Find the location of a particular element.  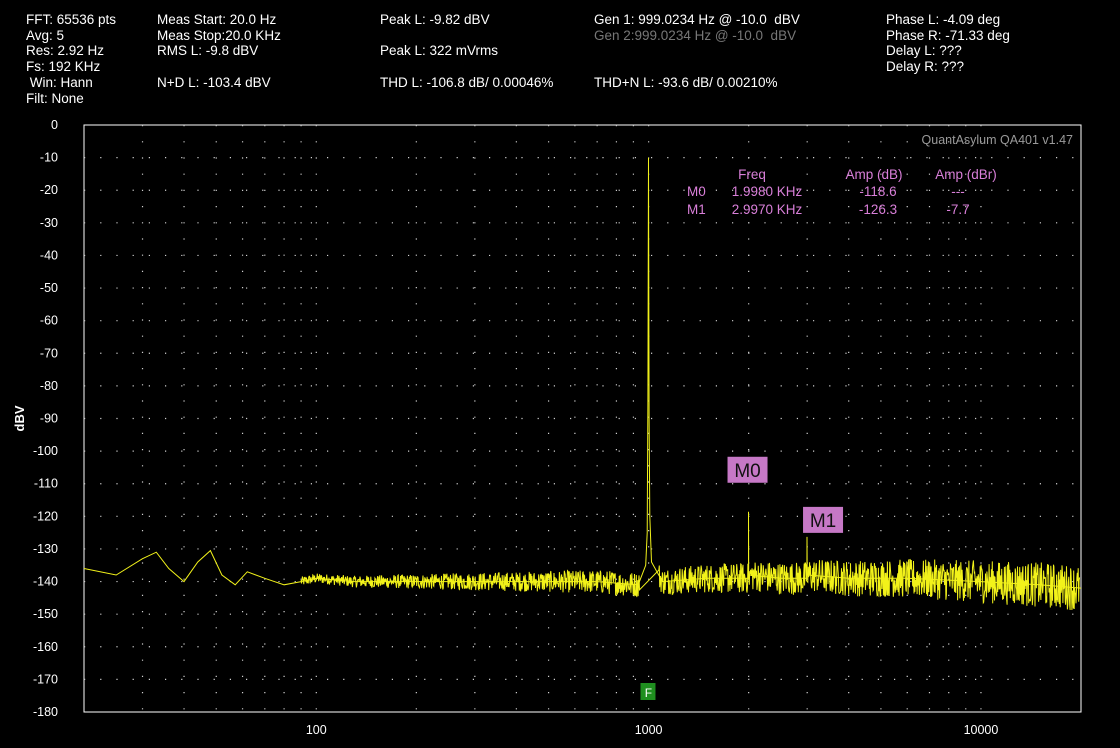

y-tick-label: -130 is located at coordinates (45, 549).